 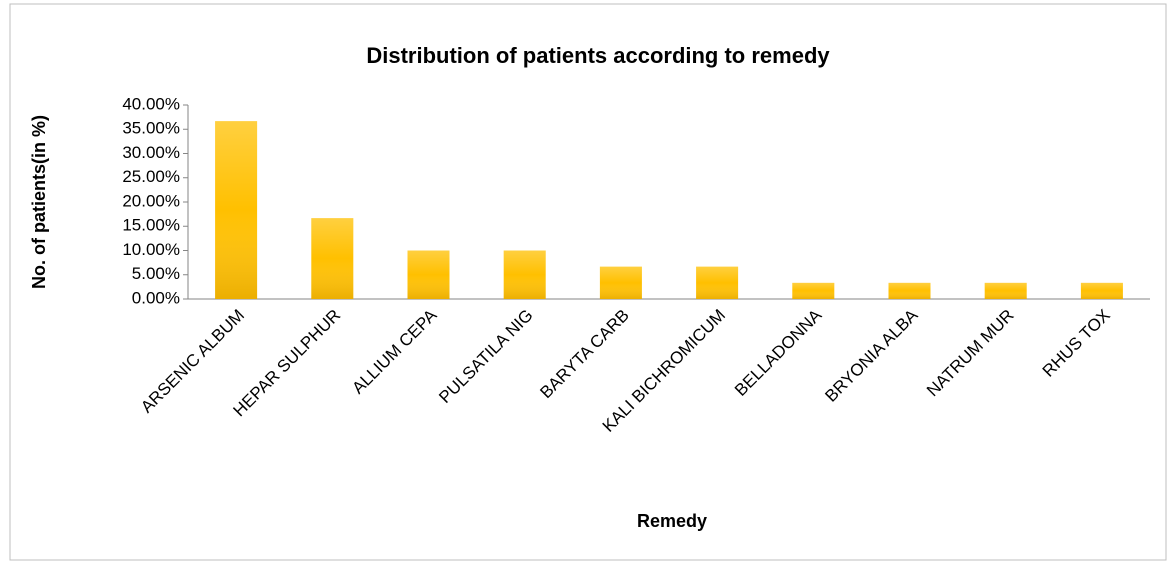 What do you see at coordinates (287, 363) in the screenshot?
I see `x-tick-label: HEPAR SULPHUR` at bounding box center [287, 363].